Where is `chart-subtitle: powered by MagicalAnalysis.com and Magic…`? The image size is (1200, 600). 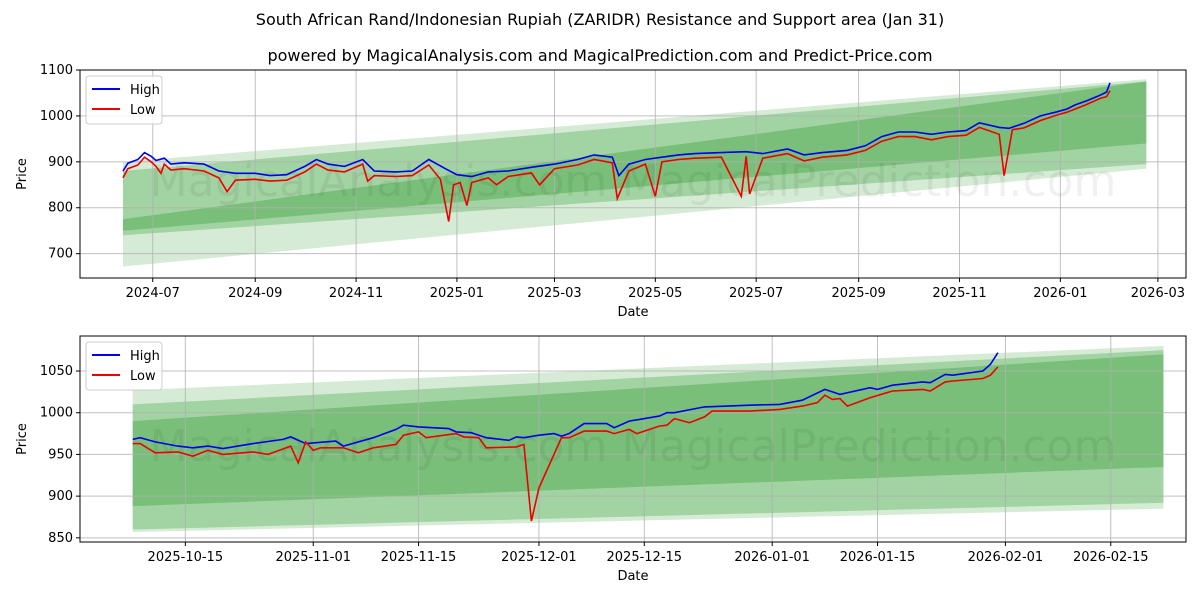
chart-subtitle: powered by MagicalAnalysis.com and Magic… is located at coordinates (600, 55).